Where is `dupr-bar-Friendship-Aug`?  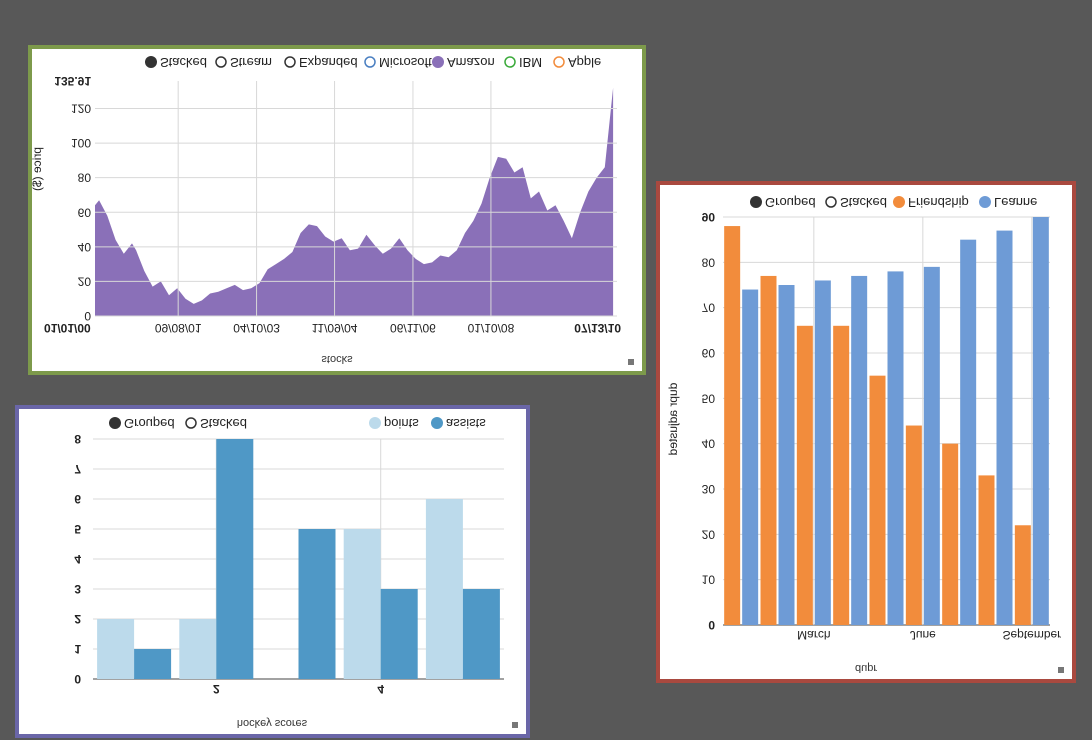
dupr-bar-Friendship-Aug is located at coordinates (986, 550).